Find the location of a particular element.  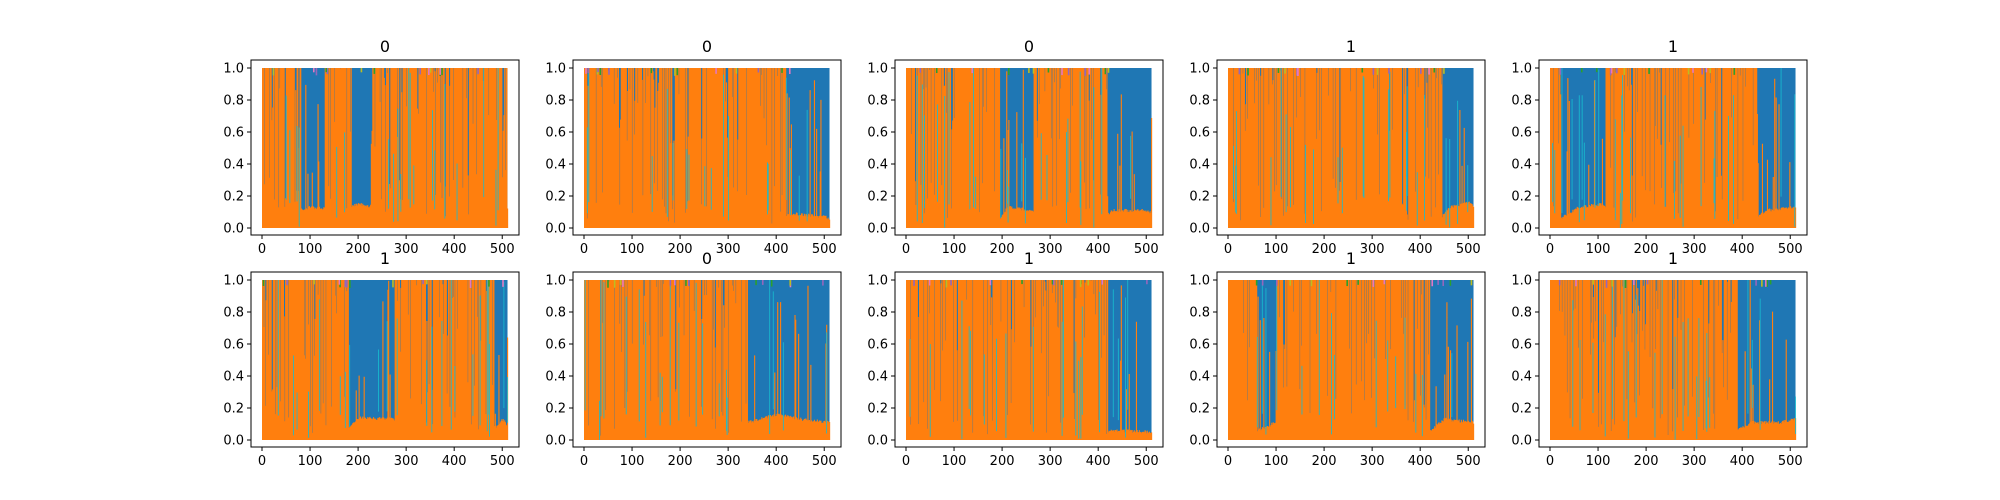

subplot-10: 1 0 100 200 300 400 500 0.0 0.2 0.4 0.6 0.8 1.0 is located at coordinates (1659, 359).